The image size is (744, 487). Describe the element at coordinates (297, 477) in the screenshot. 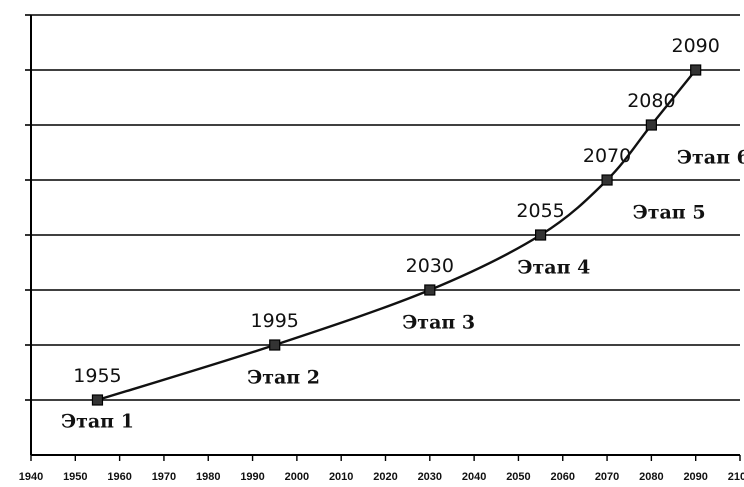

I see `x-tick-label: 2000` at that location.